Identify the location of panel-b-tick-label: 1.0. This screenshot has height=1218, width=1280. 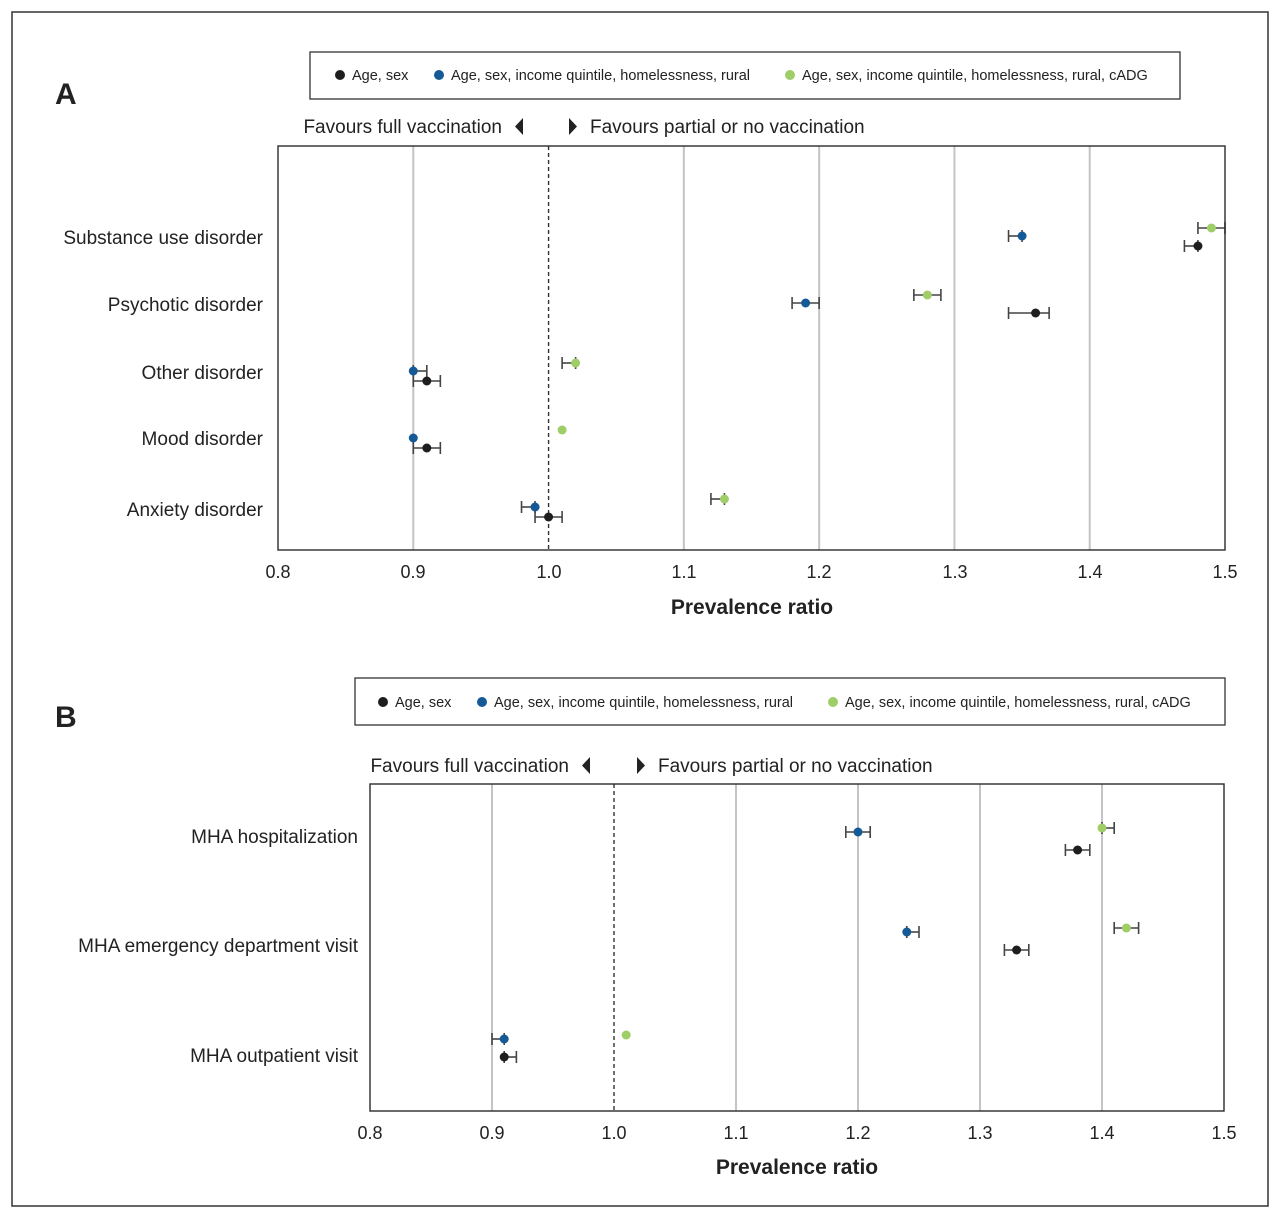
(613, 1133).